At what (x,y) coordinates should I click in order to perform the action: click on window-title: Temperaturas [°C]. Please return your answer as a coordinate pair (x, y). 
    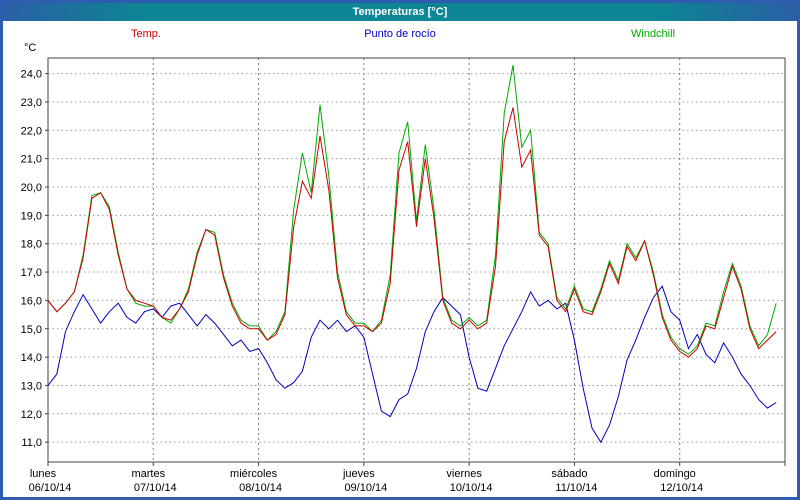
    Looking at the image, I should click on (400, 12).